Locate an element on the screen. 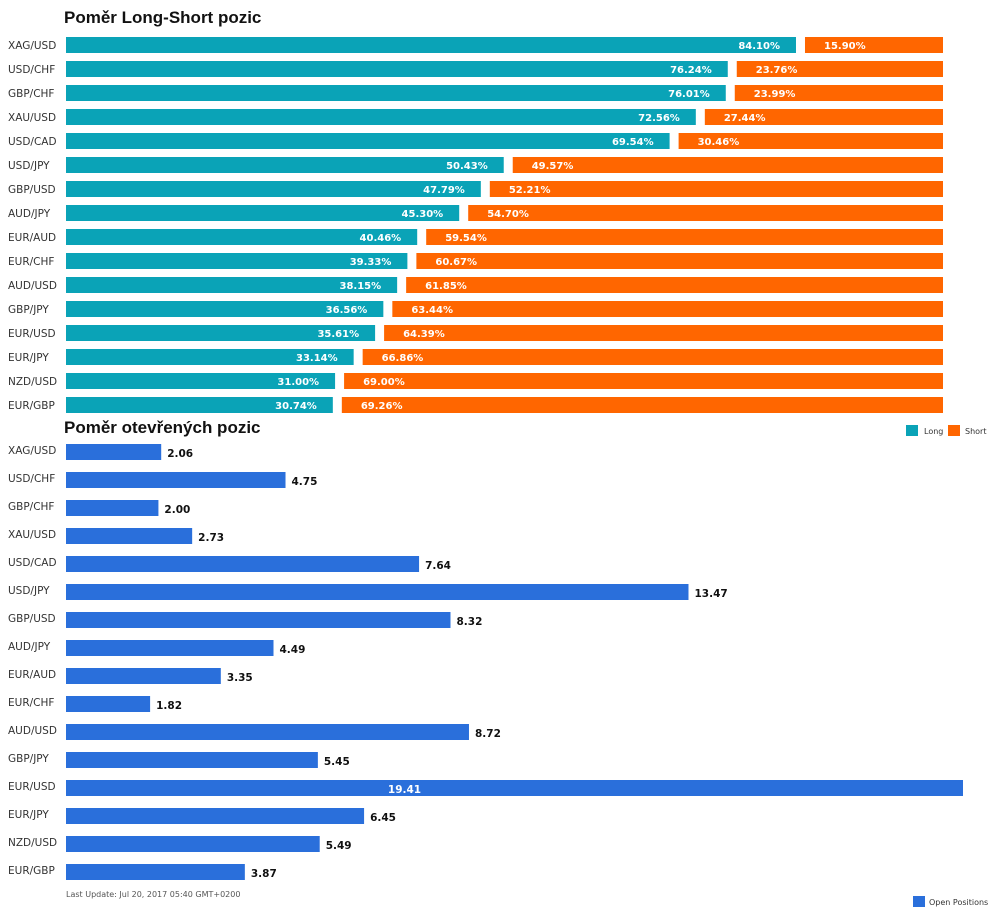 This screenshot has width=990, height=911. long-value-label: 84.10% is located at coordinates (759, 46).